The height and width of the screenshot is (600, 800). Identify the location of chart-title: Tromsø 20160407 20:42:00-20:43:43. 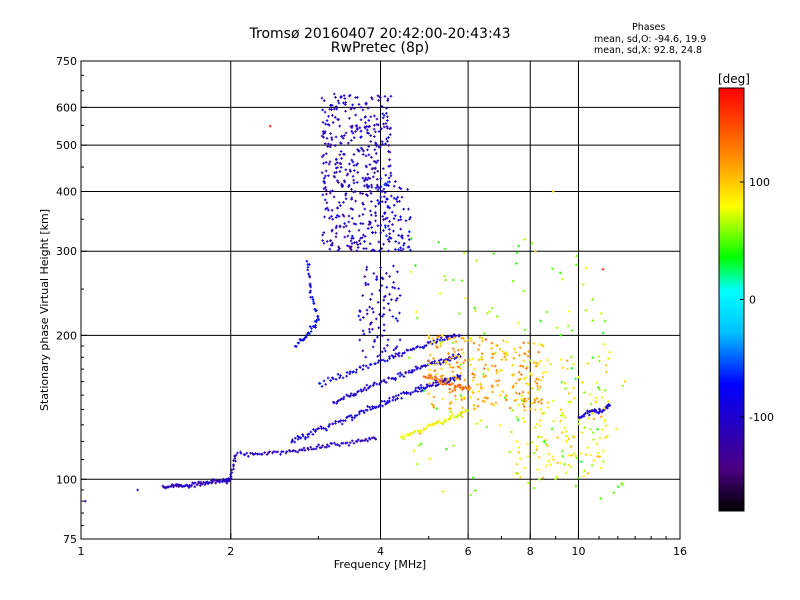
(380, 34).